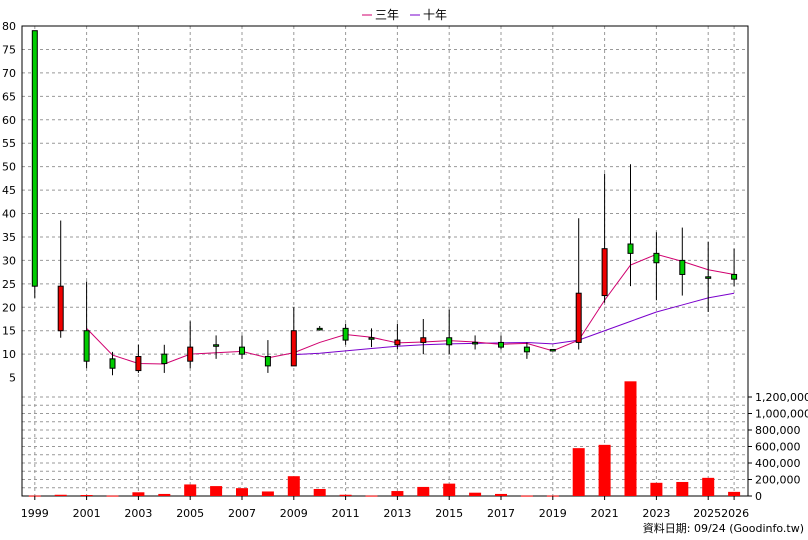  Describe the element at coordinates (9, 260) in the screenshot. I see `price-tick-label: 30` at that location.